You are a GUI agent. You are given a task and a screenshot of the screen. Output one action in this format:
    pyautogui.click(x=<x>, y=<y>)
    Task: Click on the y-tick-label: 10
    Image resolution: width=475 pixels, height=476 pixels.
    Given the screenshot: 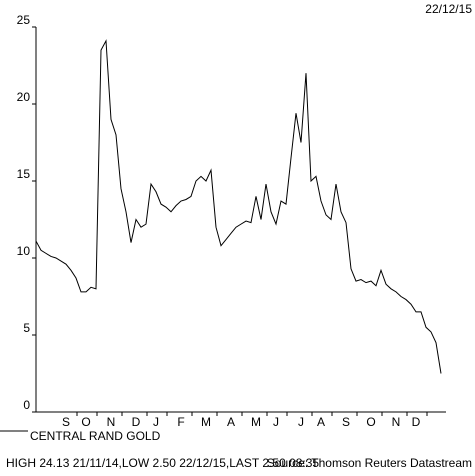 What is the action you would take?
    pyautogui.click(x=24, y=251)
    